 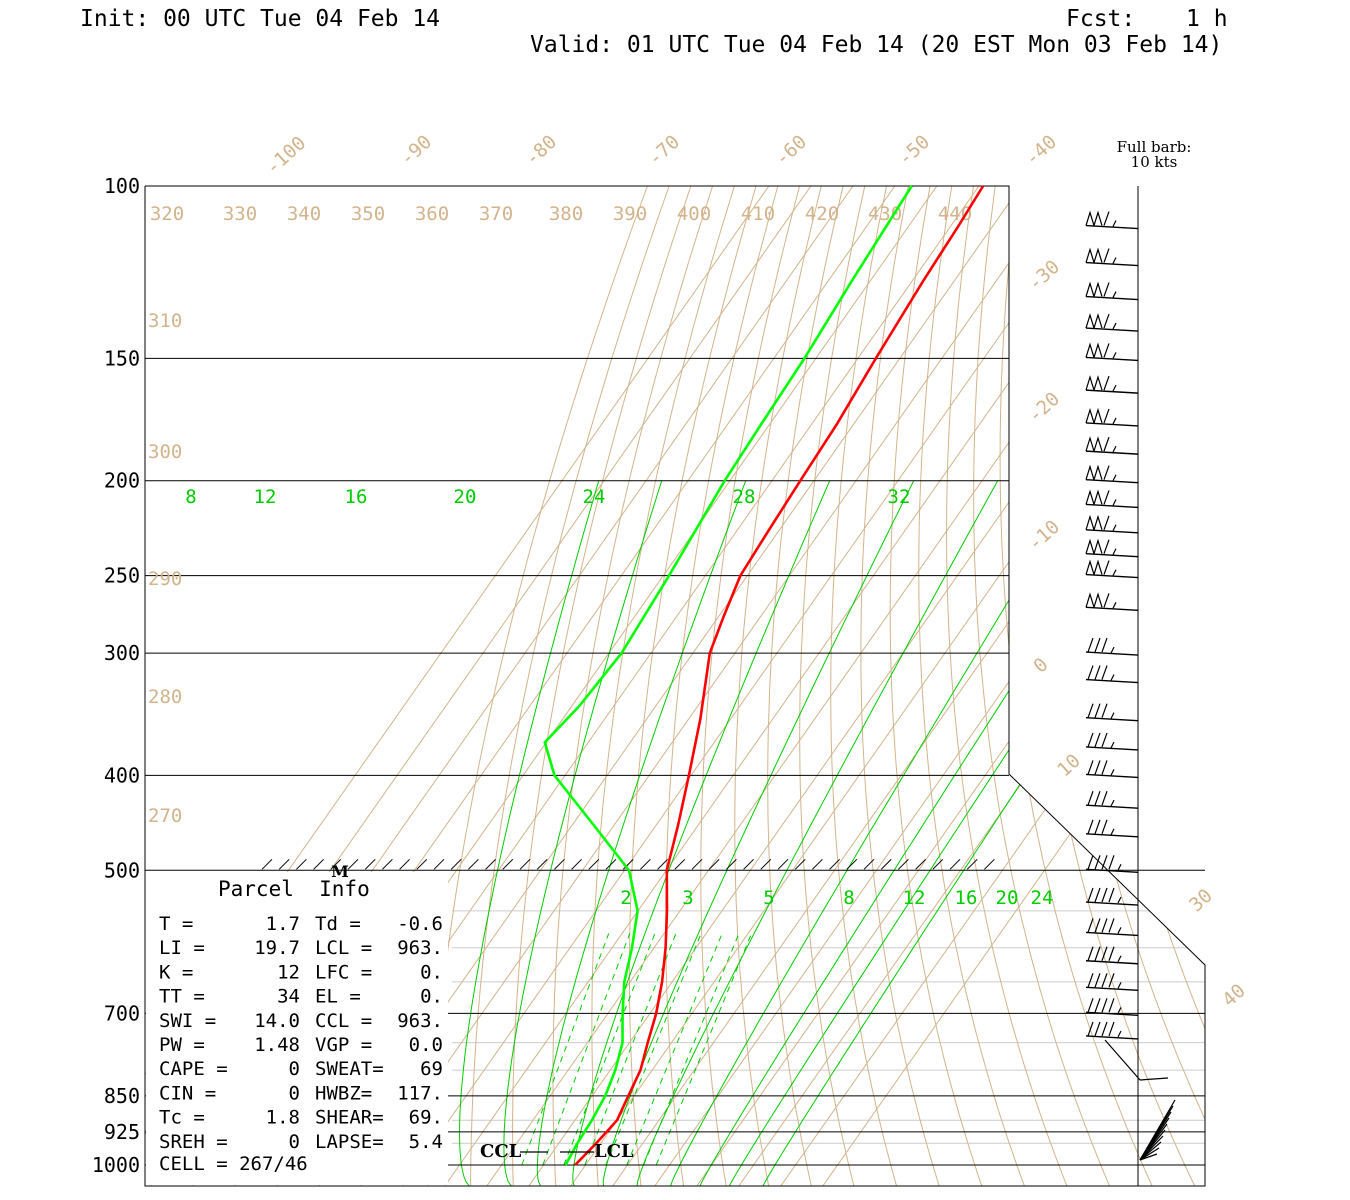 I want to click on mixing-ratio-label: 3, so click(x=687, y=898).